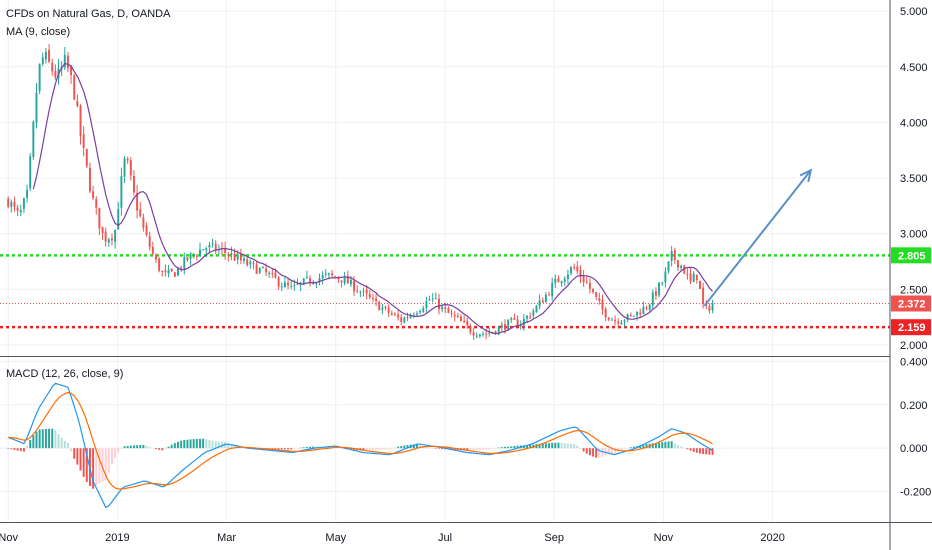 The image size is (932, 550). I want to click on support-price-tag-bg, so click(911, 327).